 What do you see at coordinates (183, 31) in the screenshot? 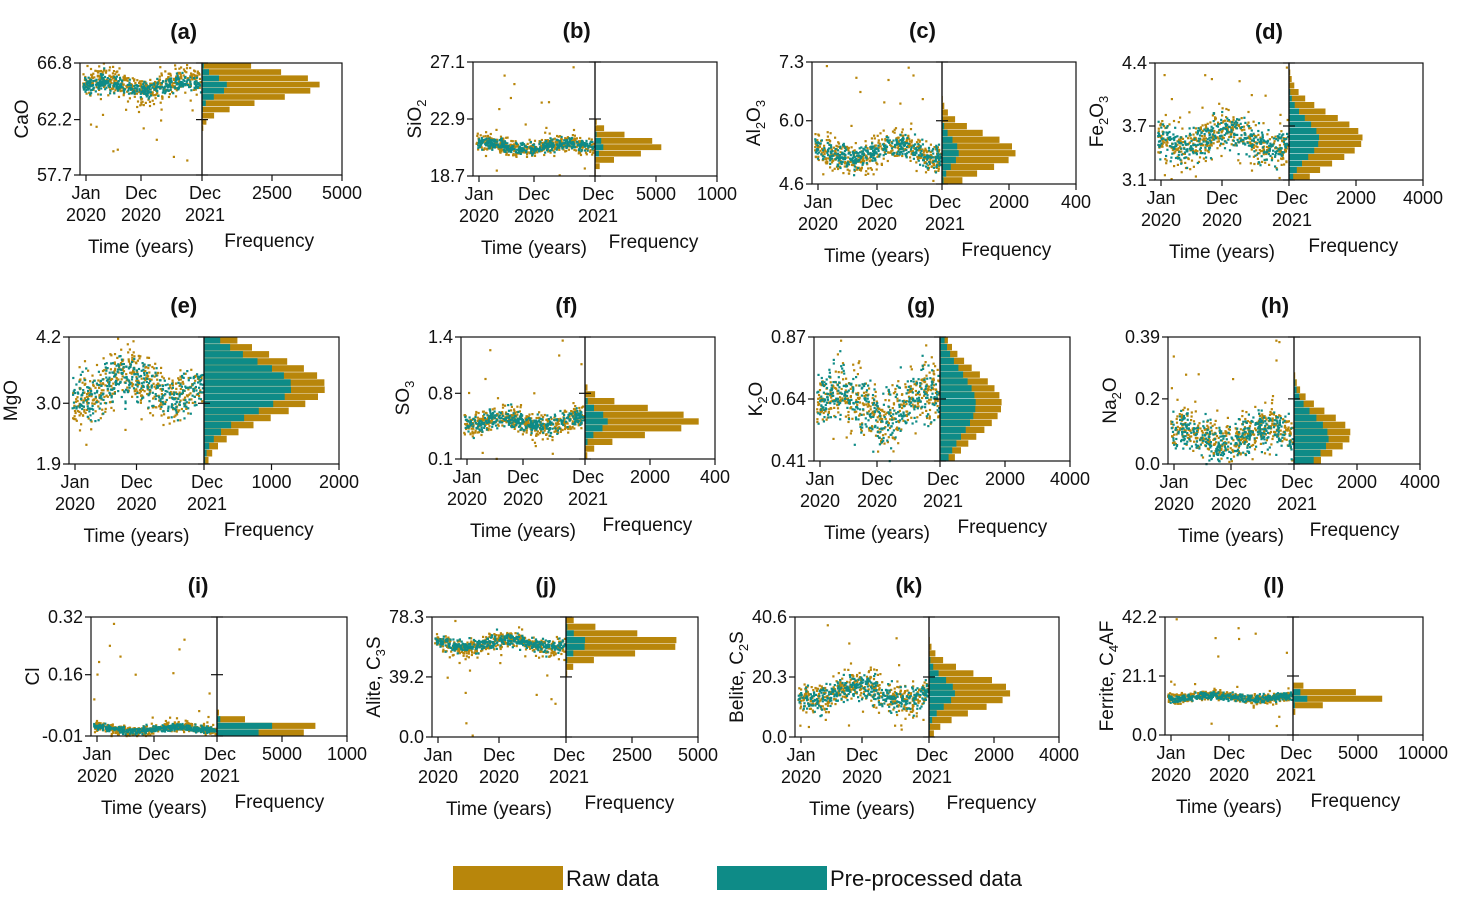
I see `panel-title: (a)` at bounding box center [183, 31].